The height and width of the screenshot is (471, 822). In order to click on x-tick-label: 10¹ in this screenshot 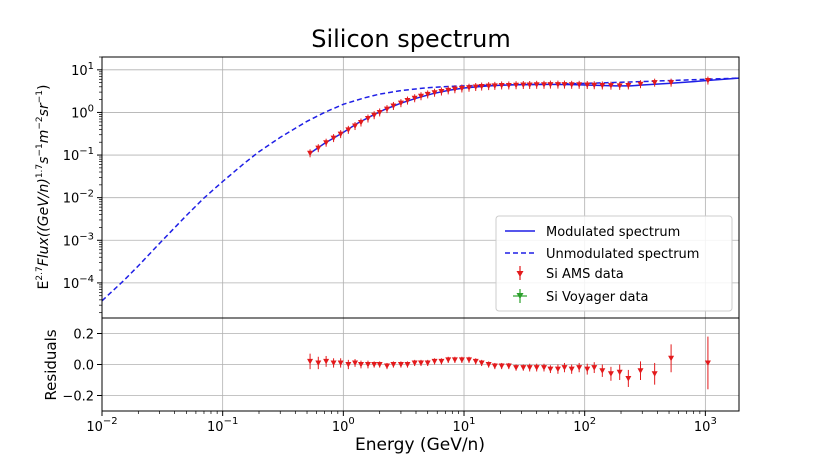, I will do `click(464, 425)`.